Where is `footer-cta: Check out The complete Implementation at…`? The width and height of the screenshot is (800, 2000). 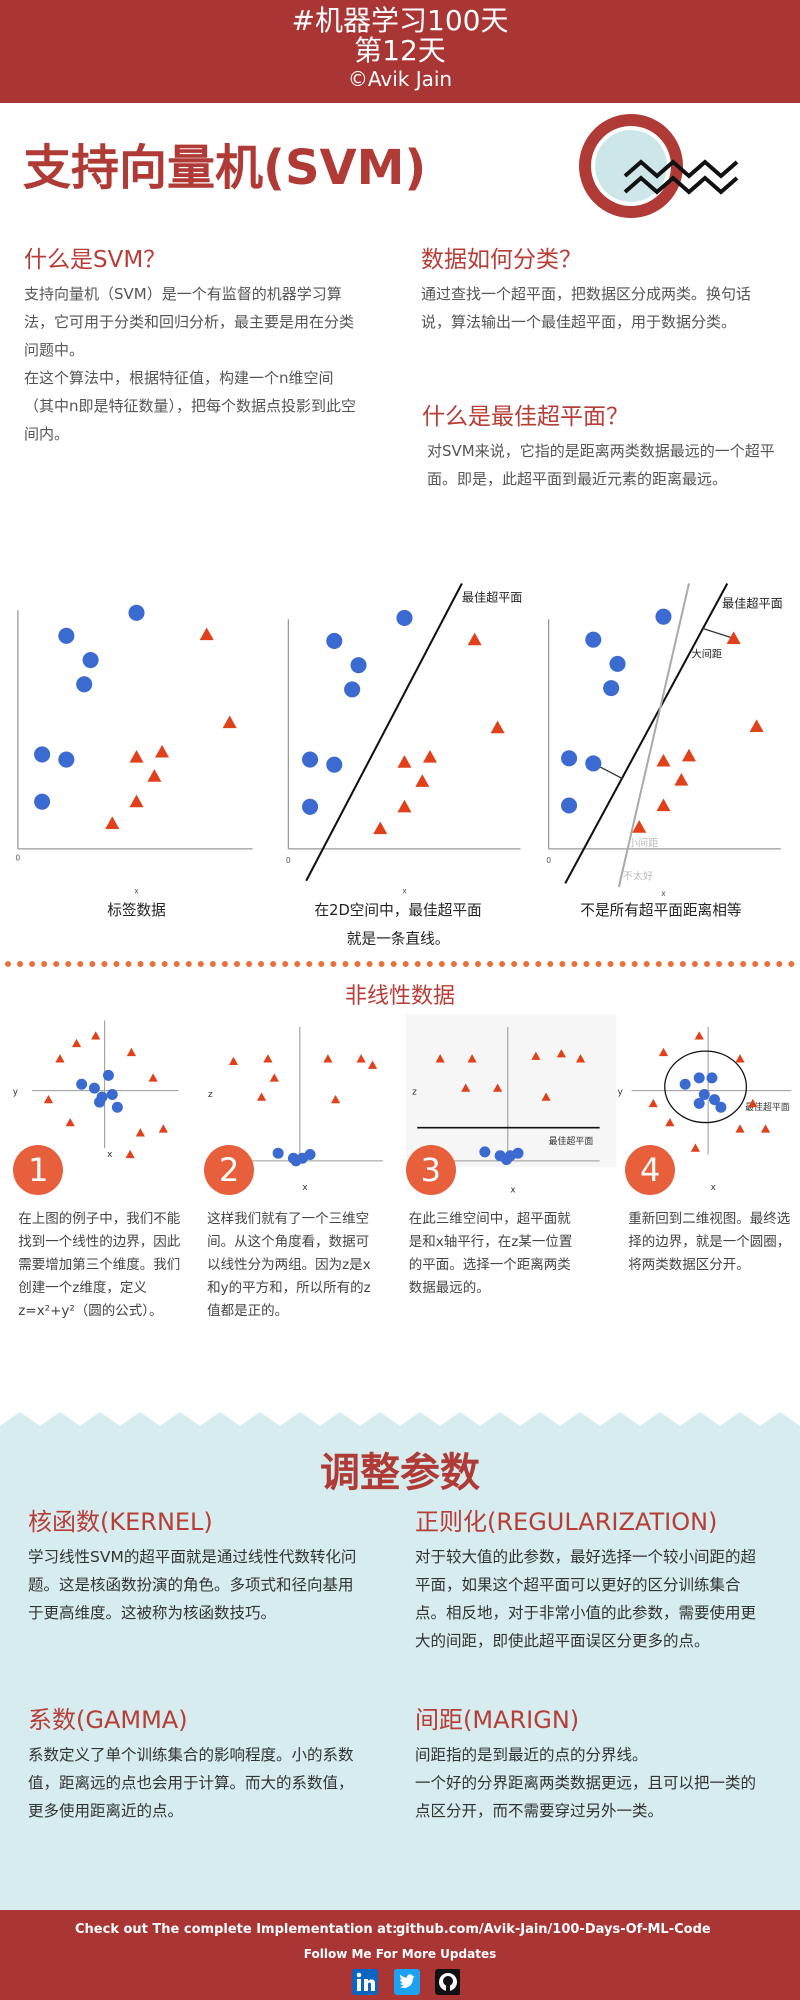 footer-cta: Check out The complete Implementation at… is located at coordinates (236, 1929).